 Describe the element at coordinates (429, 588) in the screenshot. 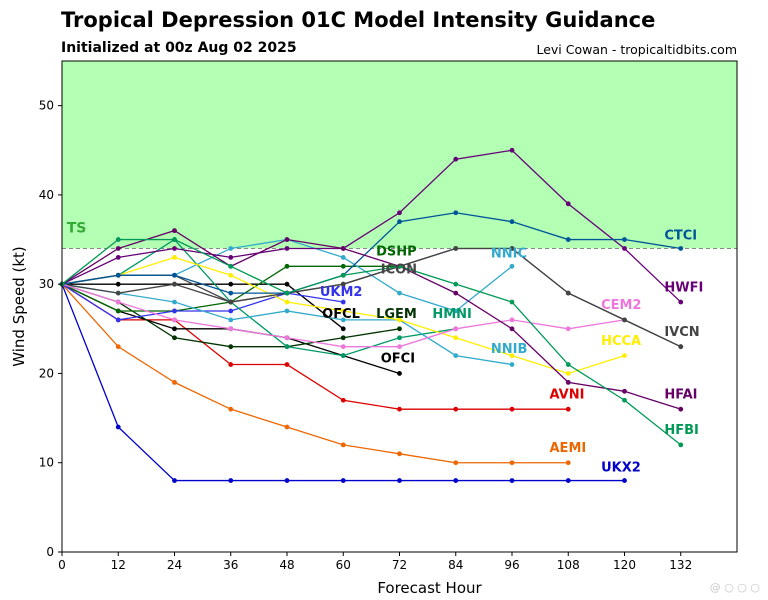

I see `x-axis-label: Forecast Hour` at that location.